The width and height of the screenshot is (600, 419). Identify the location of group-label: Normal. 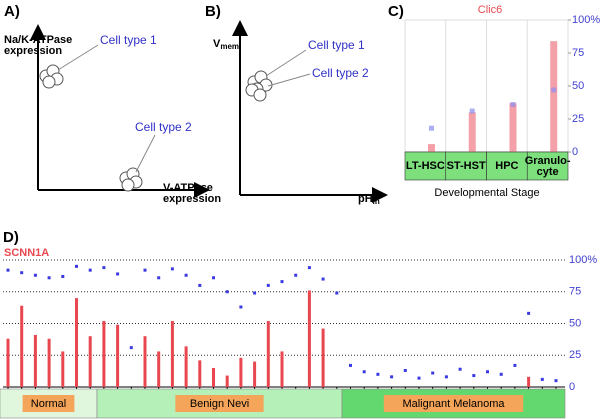
(48, 404).